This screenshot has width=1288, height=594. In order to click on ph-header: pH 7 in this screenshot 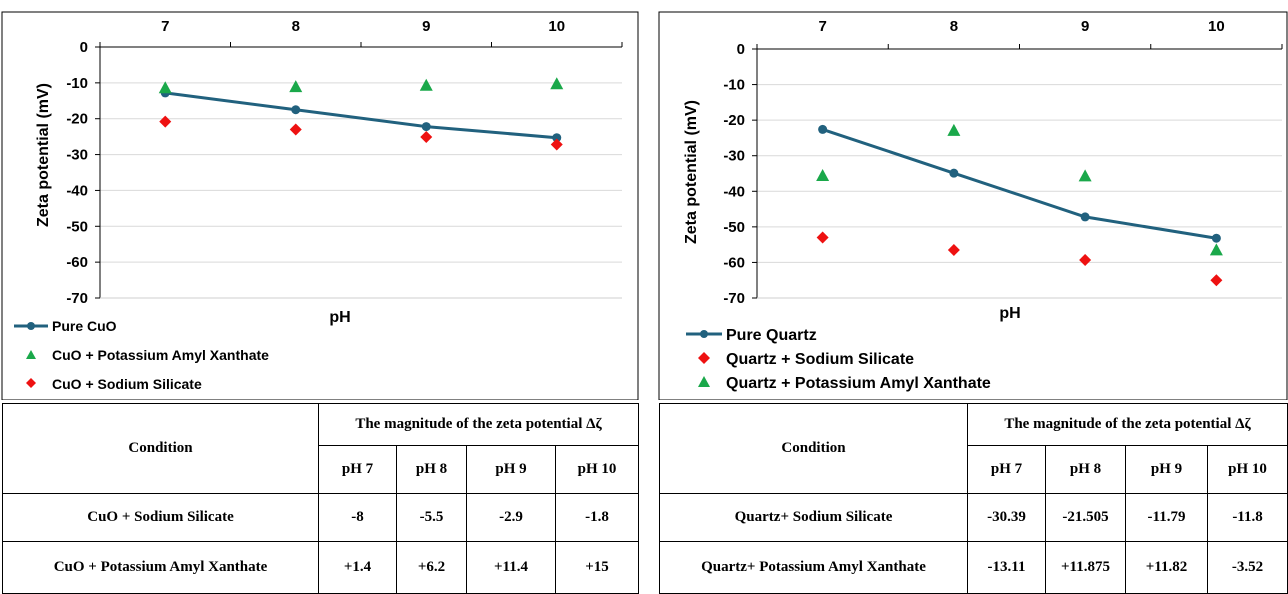, I will do `click(1006, 469)`.